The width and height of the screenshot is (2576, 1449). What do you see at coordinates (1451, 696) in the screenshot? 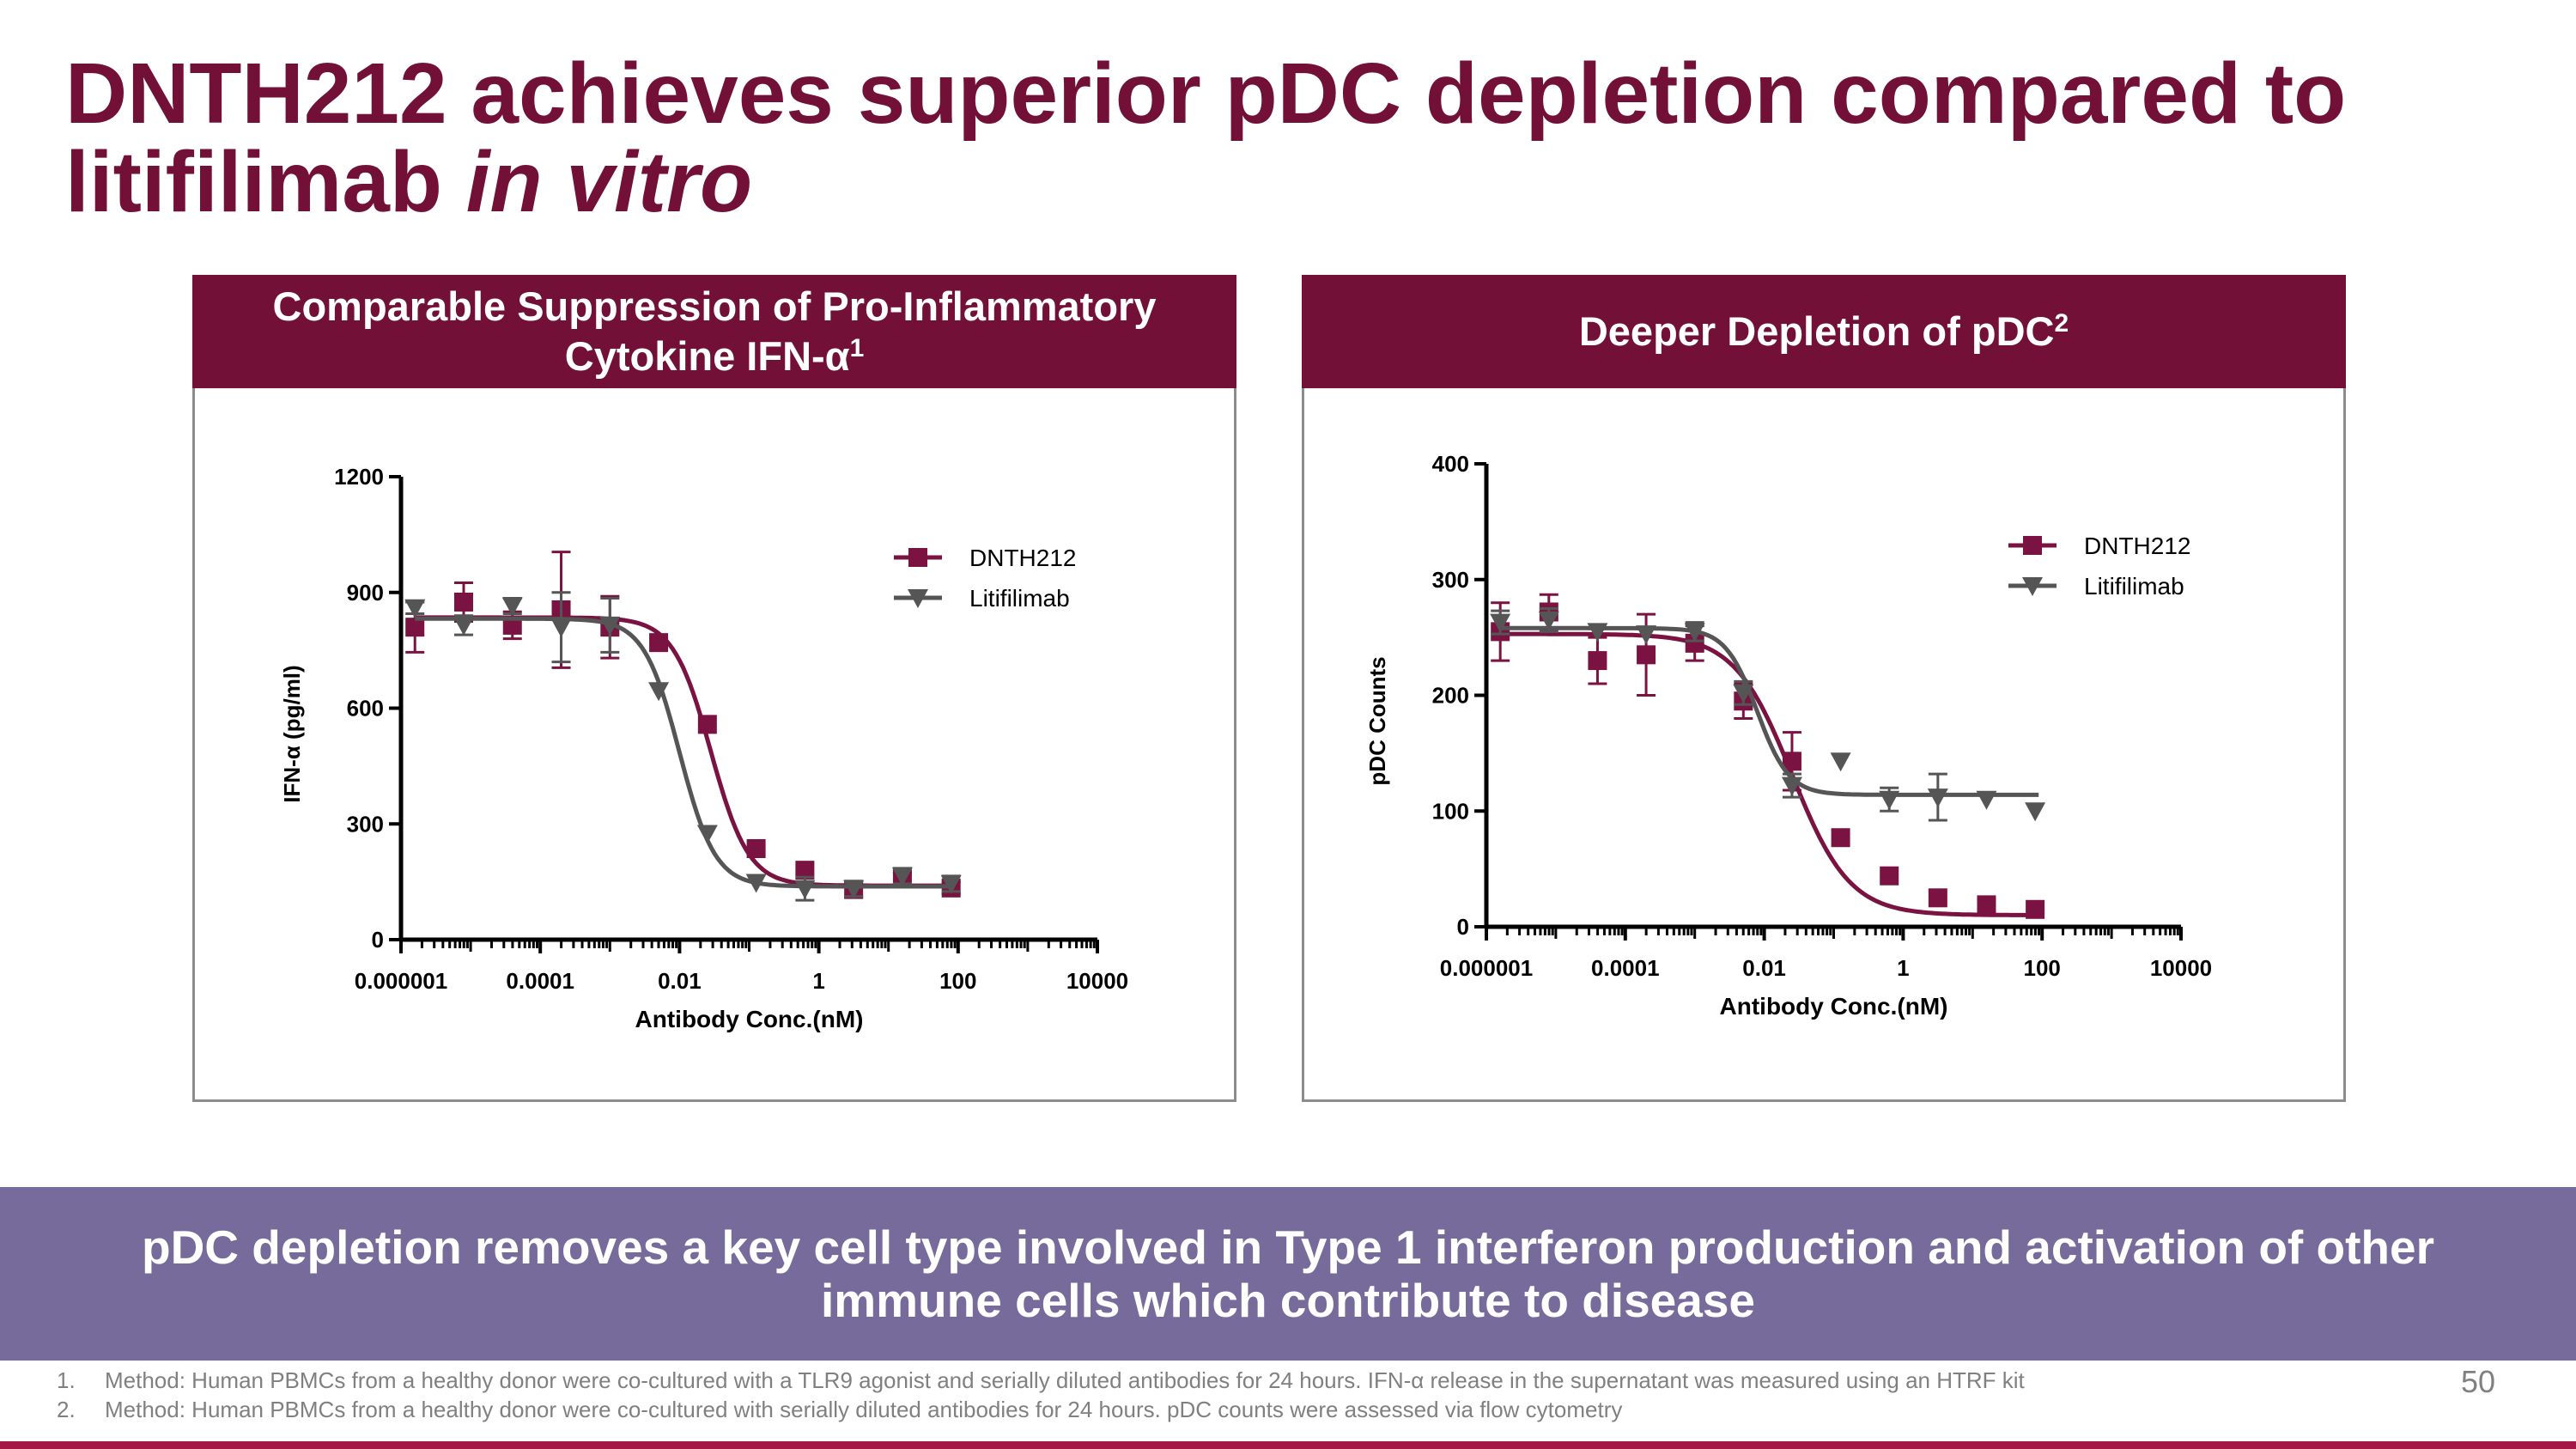
I see `pdc-y-tick-label: 200` at bounding box center [1451, 696].